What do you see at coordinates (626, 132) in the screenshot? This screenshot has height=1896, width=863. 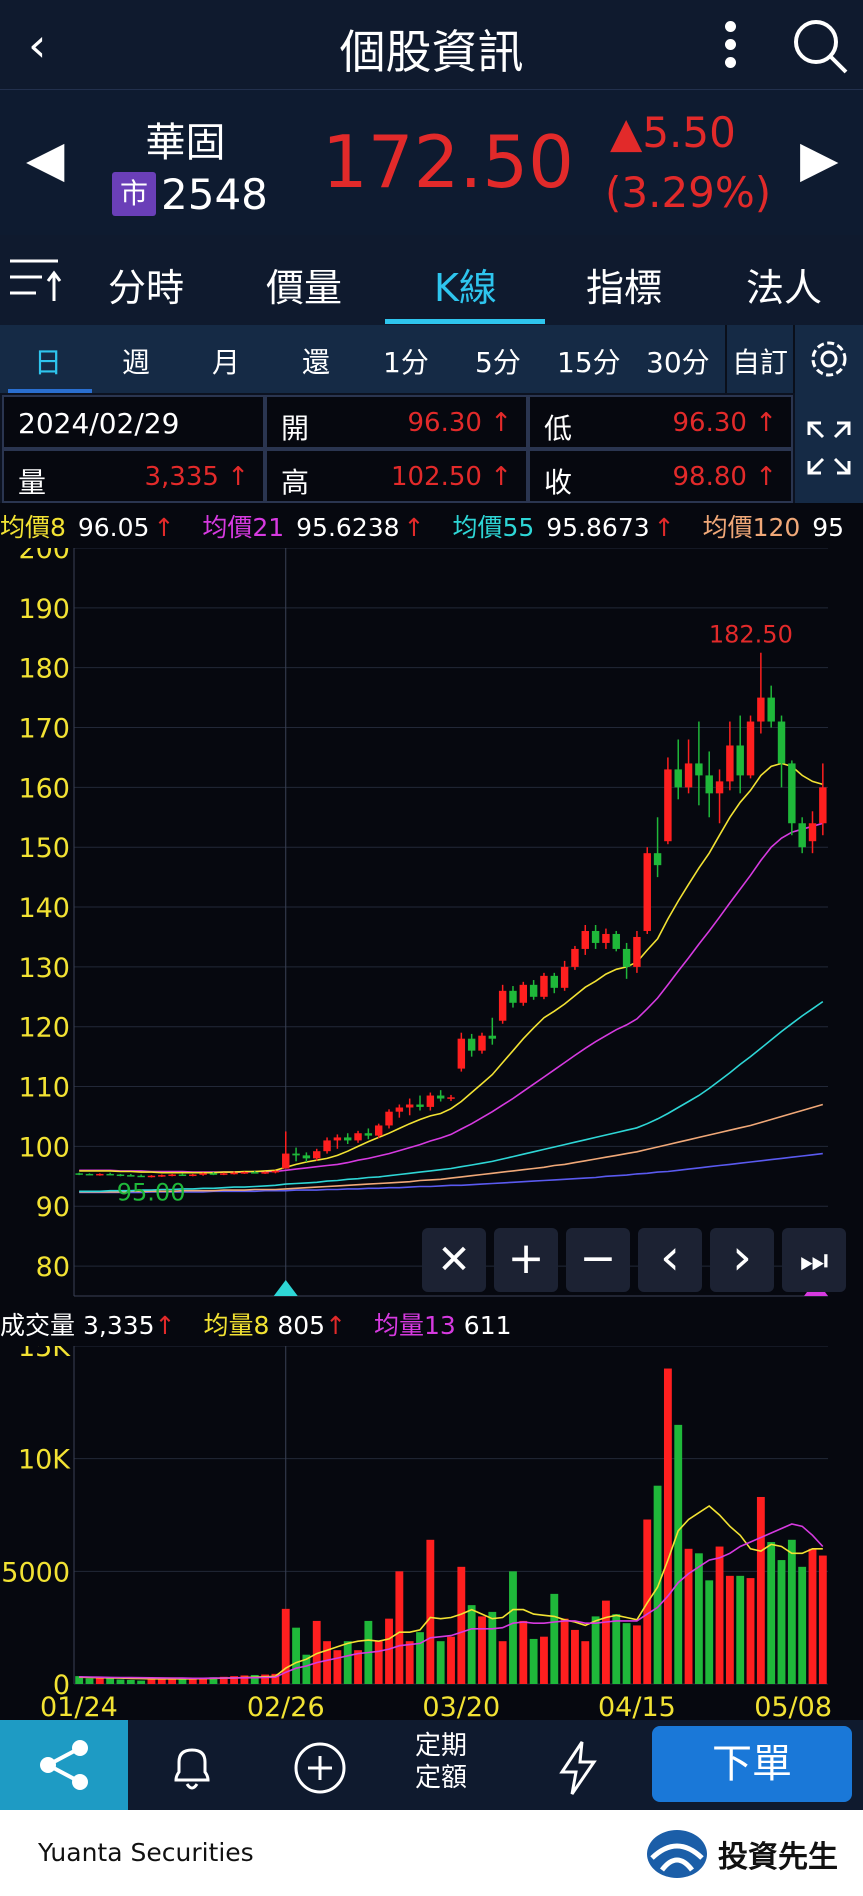 I see `up-triangle-icon: ▲` at bounding box center [626, 132].